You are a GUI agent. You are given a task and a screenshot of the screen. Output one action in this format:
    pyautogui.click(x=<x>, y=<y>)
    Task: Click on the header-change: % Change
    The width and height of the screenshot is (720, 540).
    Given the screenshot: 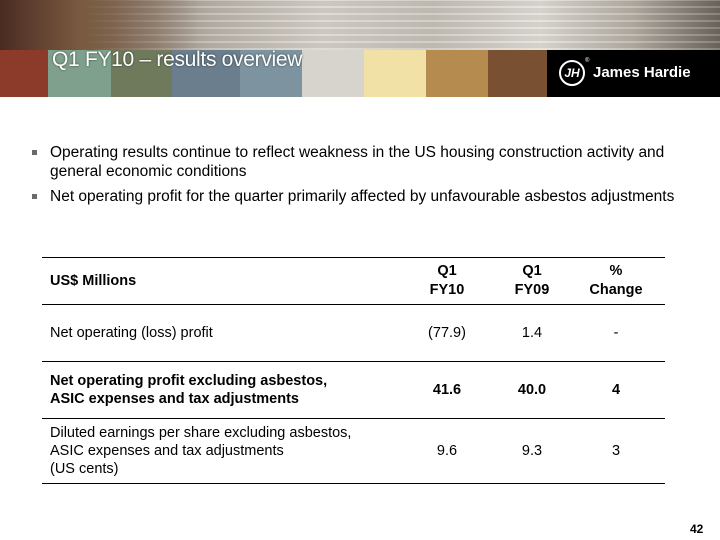 What is the action you would take?
    pyautogui.click(x=616, y=281)
    